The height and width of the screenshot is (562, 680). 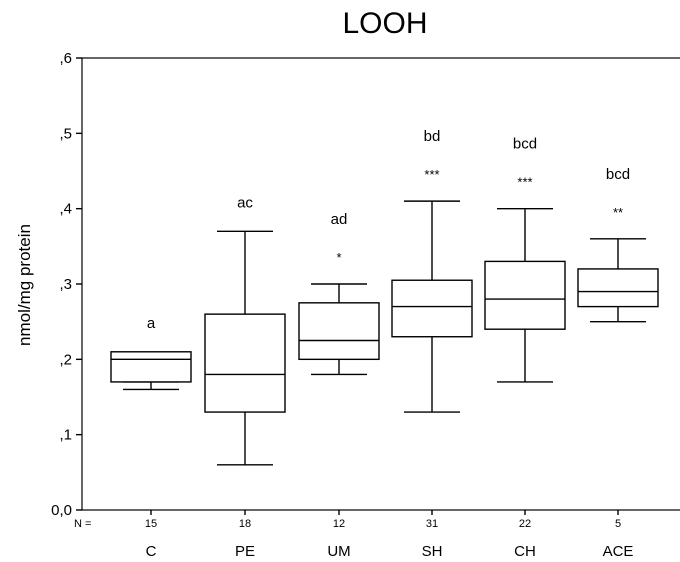 I want to click on y-tick-label: ,3, so click(x=65, y=284).